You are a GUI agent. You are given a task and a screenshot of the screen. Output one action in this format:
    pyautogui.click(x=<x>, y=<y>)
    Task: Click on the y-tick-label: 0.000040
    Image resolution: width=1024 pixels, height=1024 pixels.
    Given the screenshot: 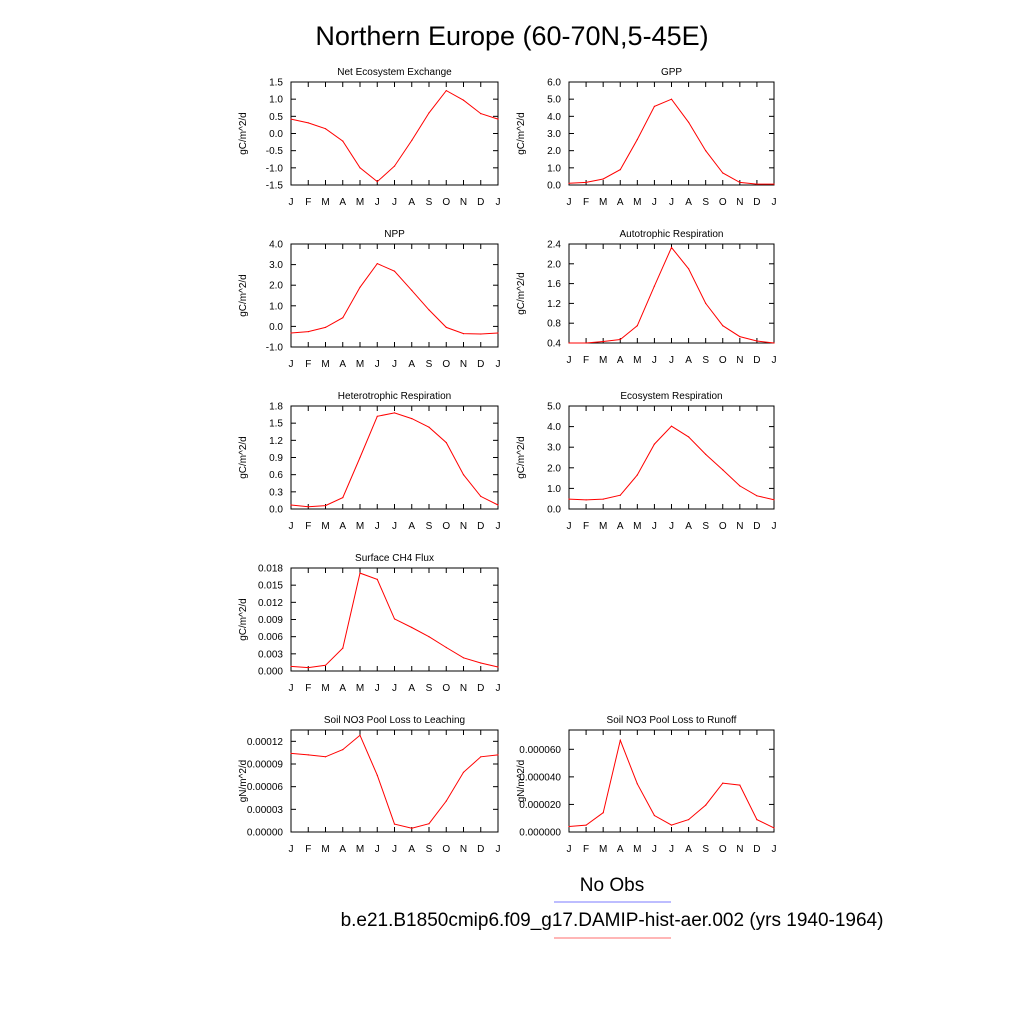 What is the action you would take?
    pyautogui.click(x=540, y=777)
    